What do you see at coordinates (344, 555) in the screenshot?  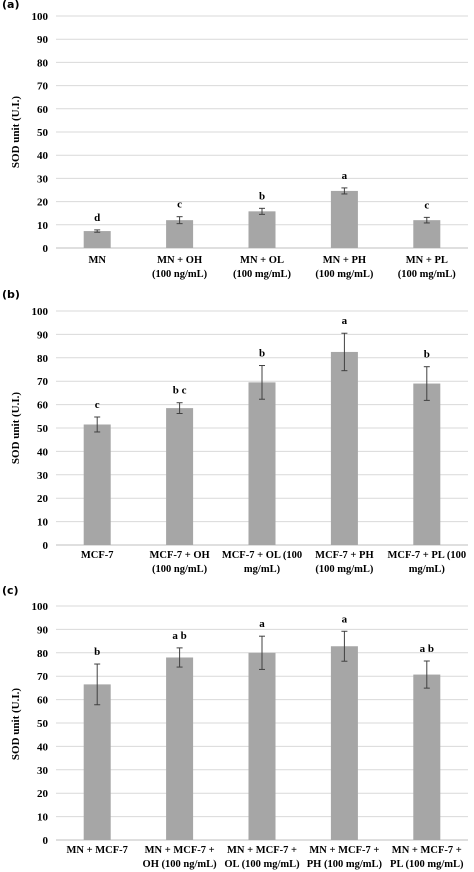 I see `category-label: MCF-7 + PH` at bounding box center [344, 555].